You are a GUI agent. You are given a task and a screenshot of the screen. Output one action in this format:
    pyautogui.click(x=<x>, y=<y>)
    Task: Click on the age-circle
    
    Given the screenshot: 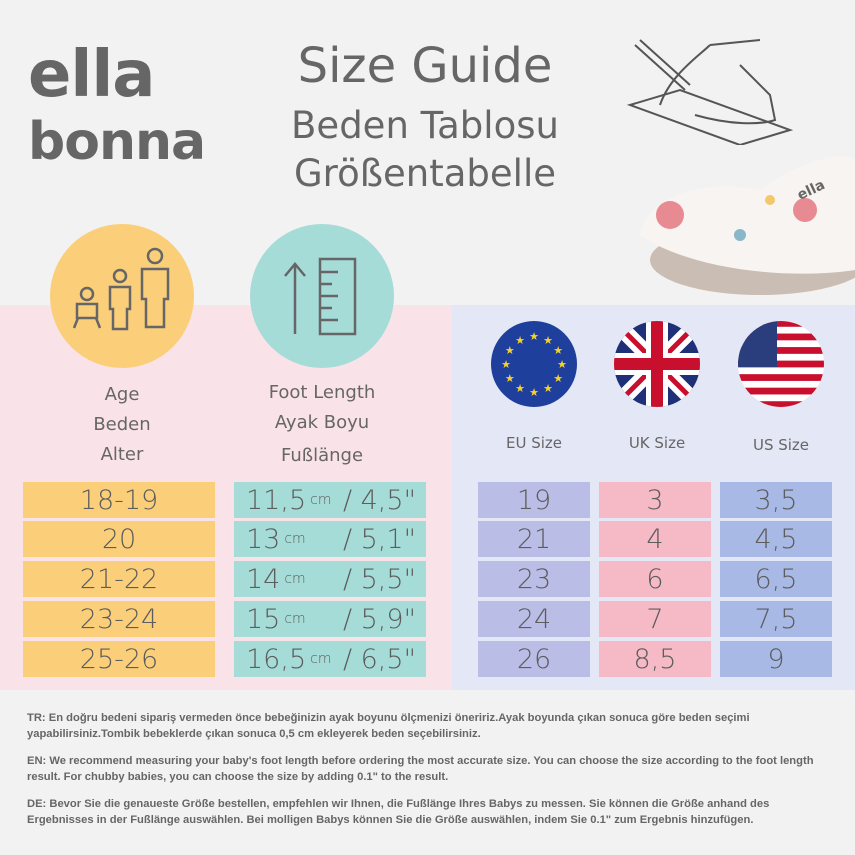 What is the action you would take?
    pyautogui.click(x=122, y=296)
    